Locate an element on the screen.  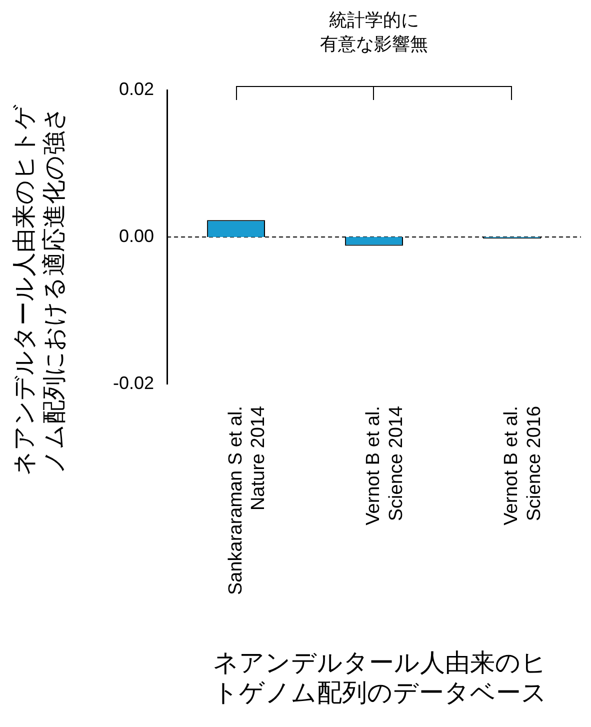
text: 統計学的に有意な影響無 is located at coordinates (374, 32).